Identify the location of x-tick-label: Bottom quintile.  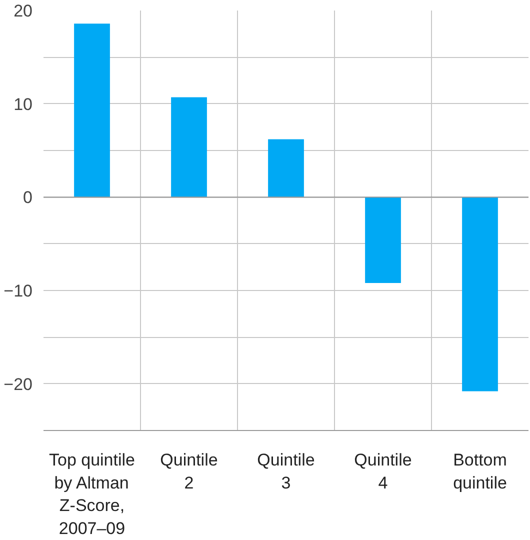
(480, 471).